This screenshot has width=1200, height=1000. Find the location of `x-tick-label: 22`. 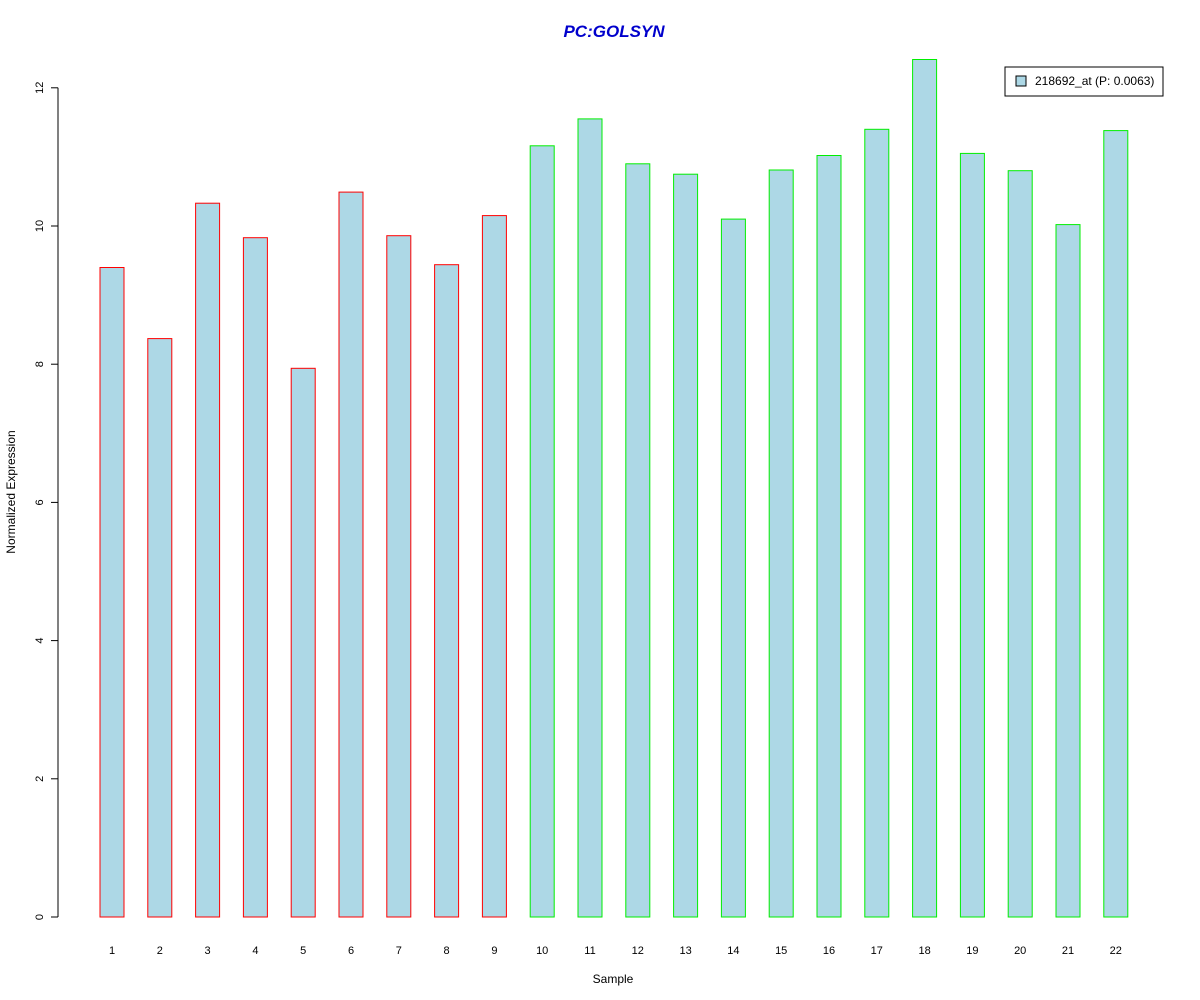

x-tick-label: 22 is located at coordinates (1116, 951).